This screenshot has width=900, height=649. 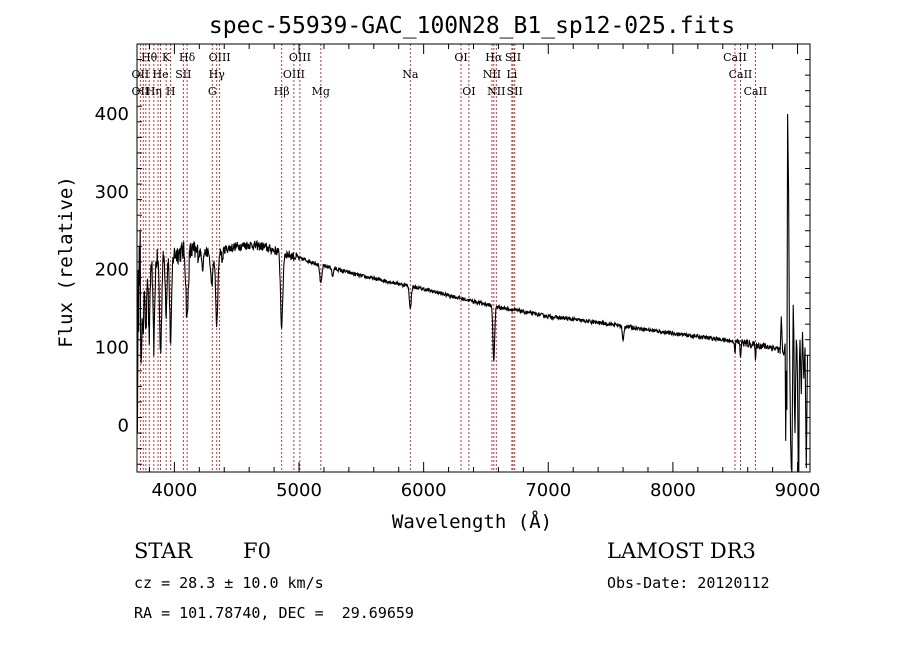 I want to click on y-tick-label: 100, so click(x=112, y=347).